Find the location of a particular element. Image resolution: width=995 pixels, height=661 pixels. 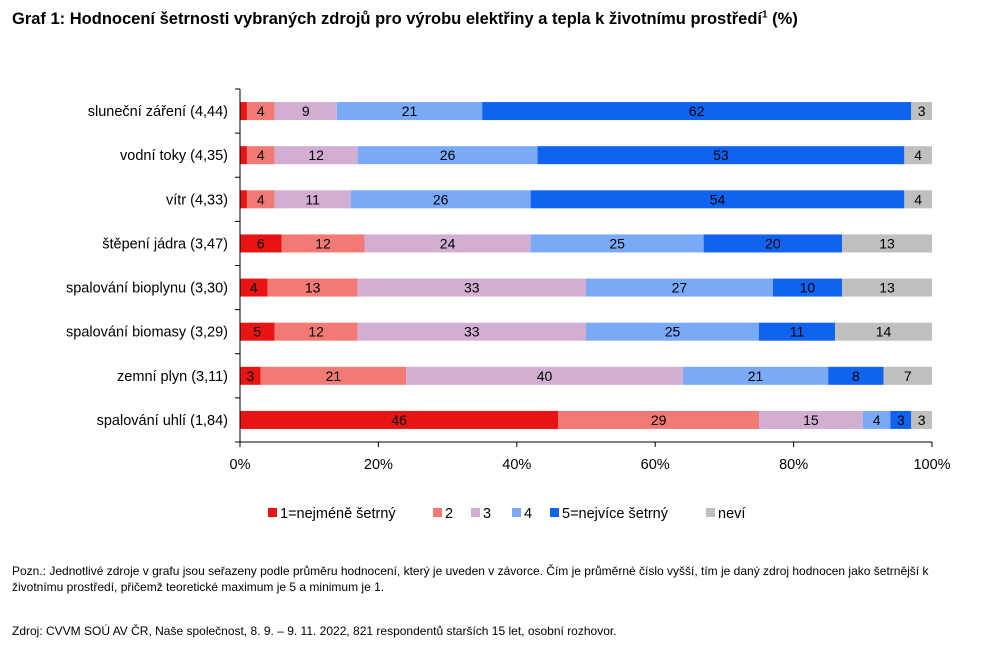

data-label: 27 is located at coordinates (680, 288).